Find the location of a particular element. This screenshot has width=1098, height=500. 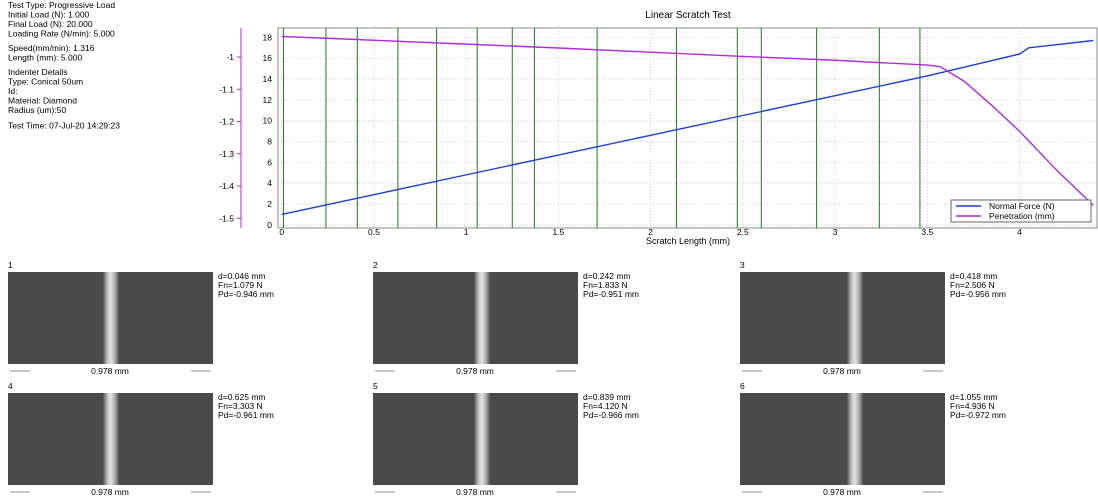

legend-label: Normal Force (N) is located at coordinates (1022, 206).